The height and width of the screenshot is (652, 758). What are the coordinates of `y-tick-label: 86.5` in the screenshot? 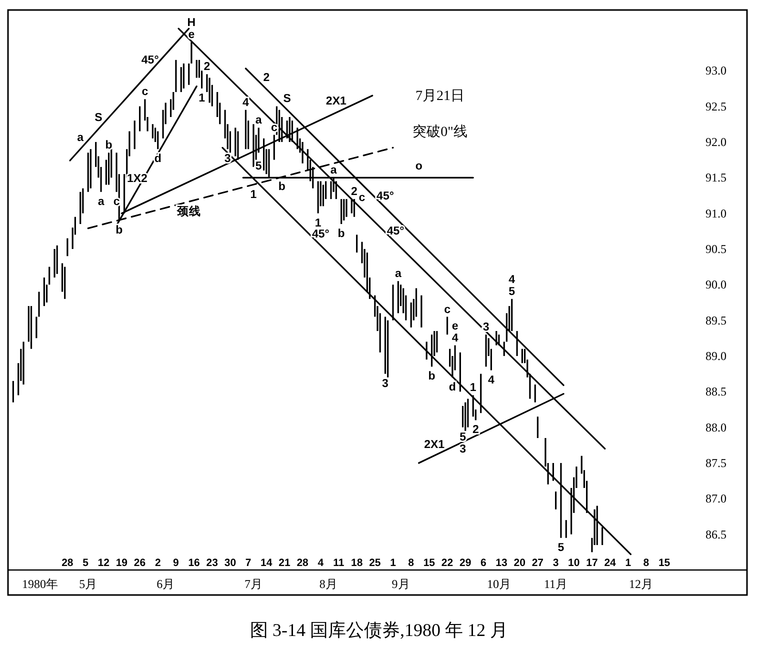 It's located at (716, 534).